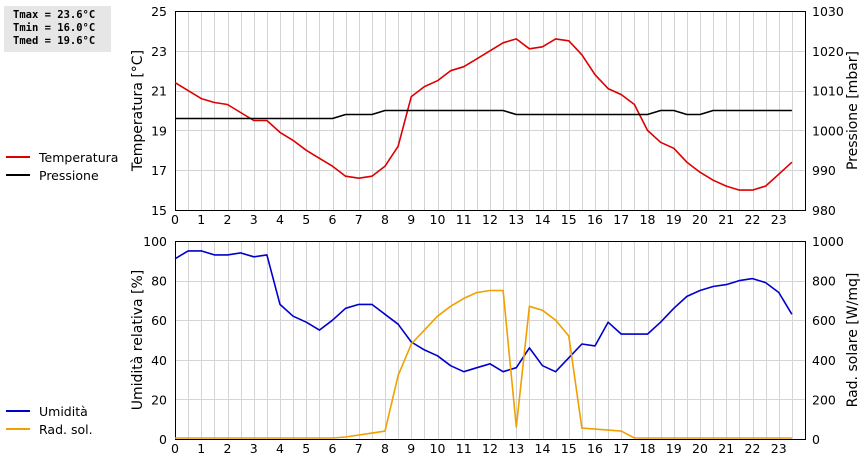 The image size is (860, 460). Describe the element at coordinates (824, 210) in the screenshot. I see `y-right-tick-label: 980` at that location.